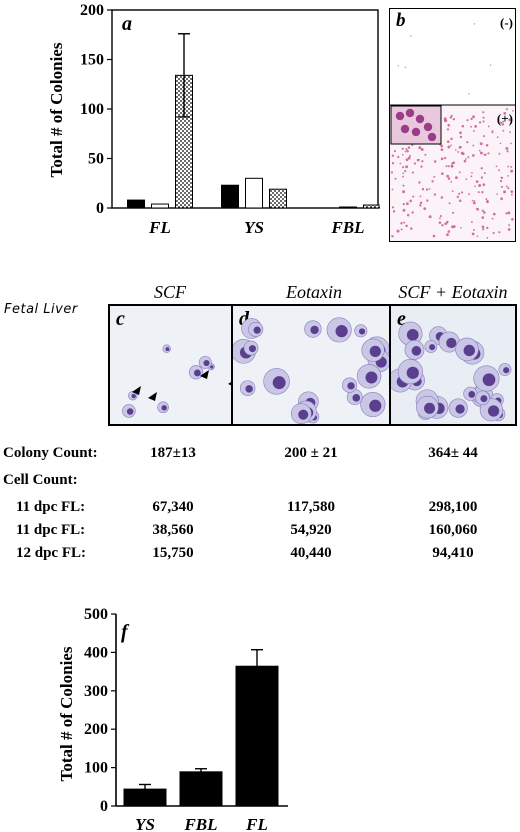 This screenshot has width=520, height=832. What do you see at coordinates (173, 453) in the screenshot?
I see `colony-count-scf: 187±13` at bounding box center [173, 453].